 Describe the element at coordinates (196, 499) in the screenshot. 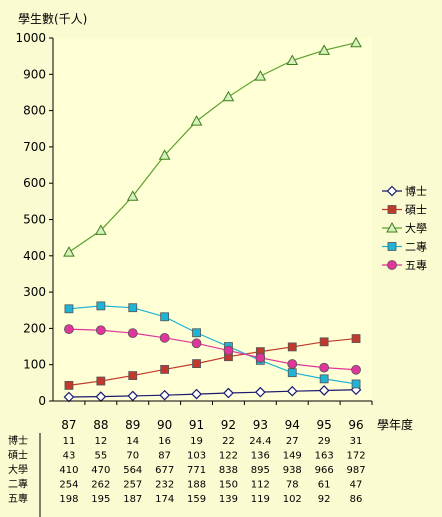

I see `table-cell: 159` at that location.